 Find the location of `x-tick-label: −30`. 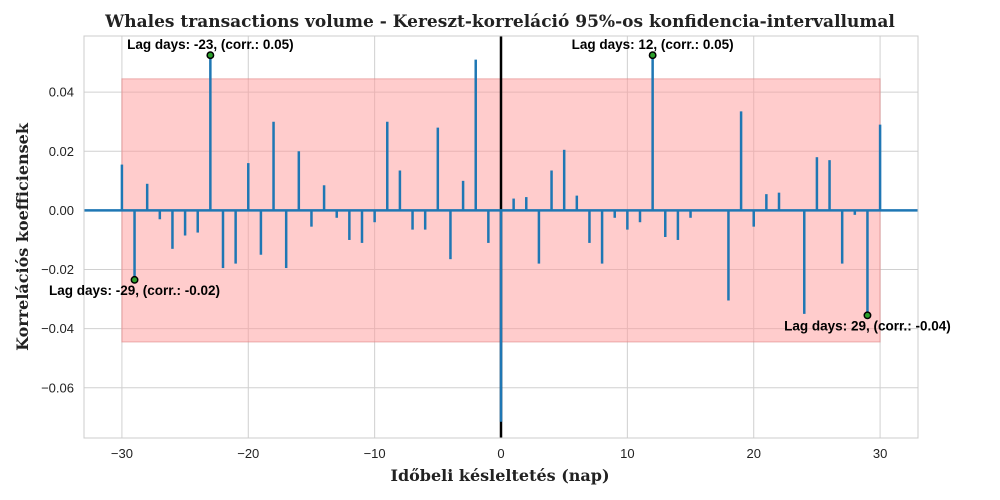

x-tick-label: −30 is located at coordinates (122, 453).